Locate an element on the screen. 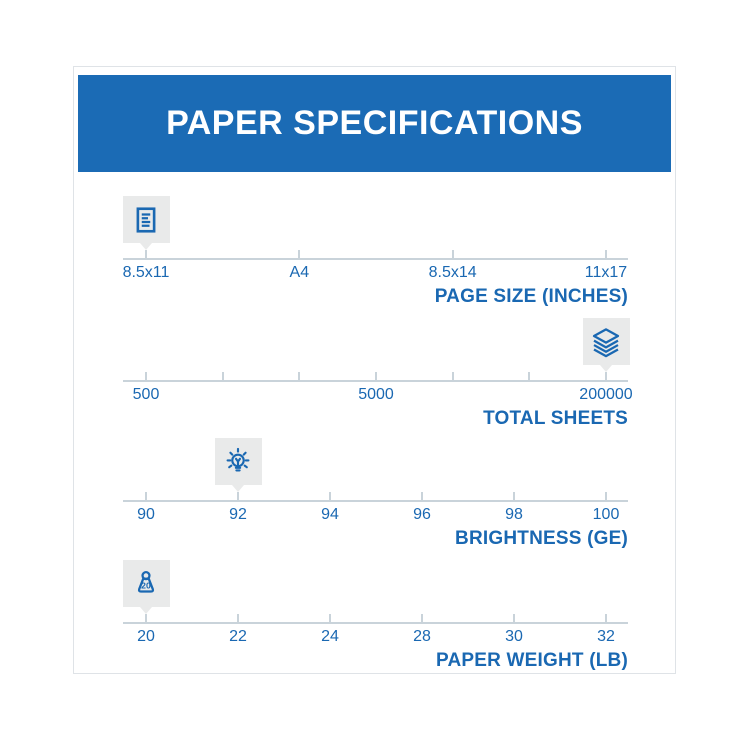 Image resolution: width=750 pixels, height=750 pixels. tick-label: 24 is located at coordinates (330, 636).